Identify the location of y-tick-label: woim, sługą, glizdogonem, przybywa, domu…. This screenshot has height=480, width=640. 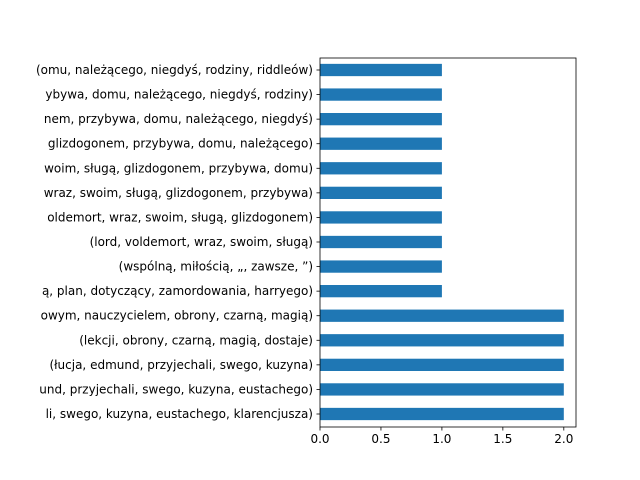
(178, 168).